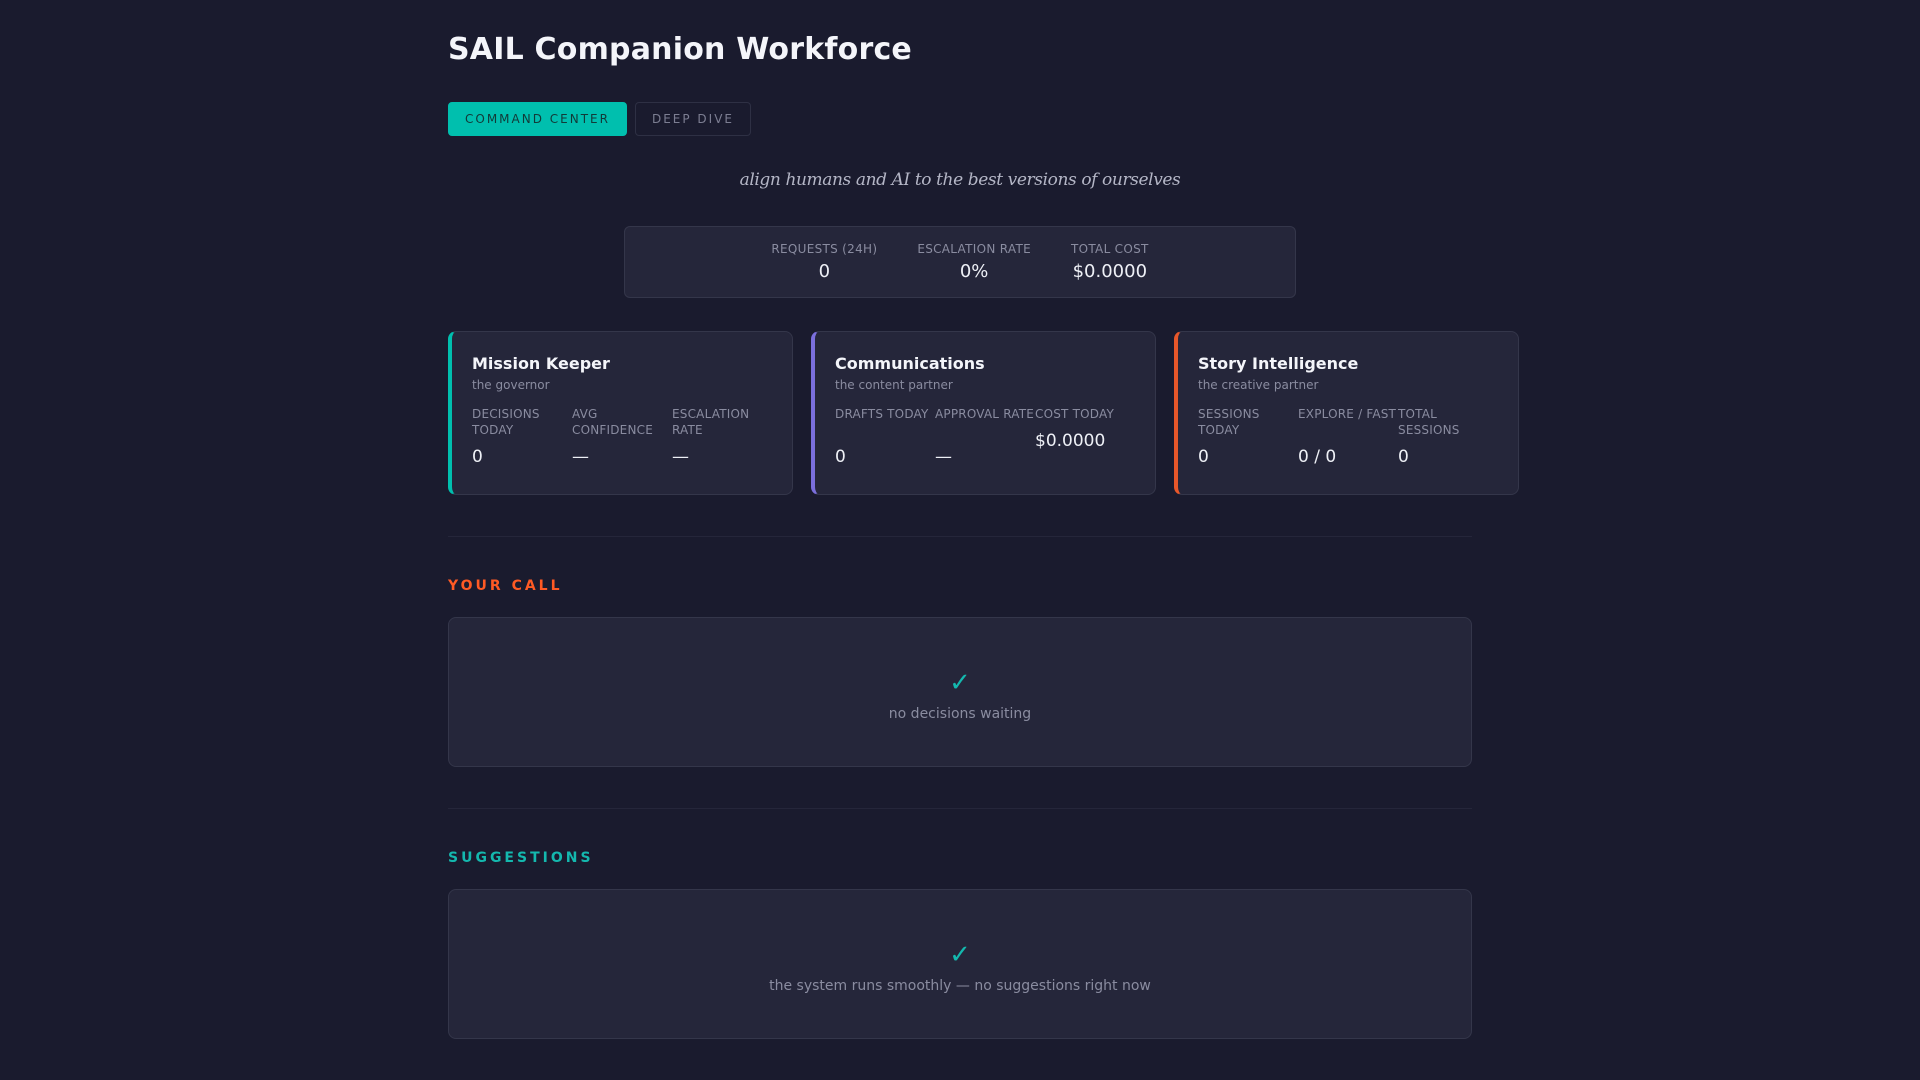 This screenshot has width=1920, height=1080. What do you see at coordinates (1109, 249) in the screenshot?
I see `stat-label: TOTAL COST` at bounding box center [1109, 249].